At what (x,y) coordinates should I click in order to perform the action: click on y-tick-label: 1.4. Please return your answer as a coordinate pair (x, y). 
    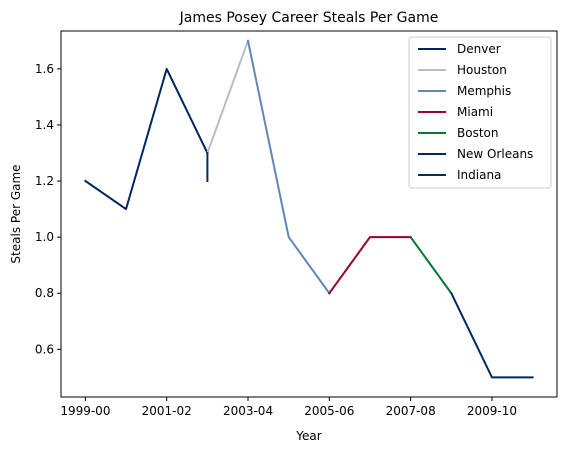
    Looking at the image, I should click on (44, 125).